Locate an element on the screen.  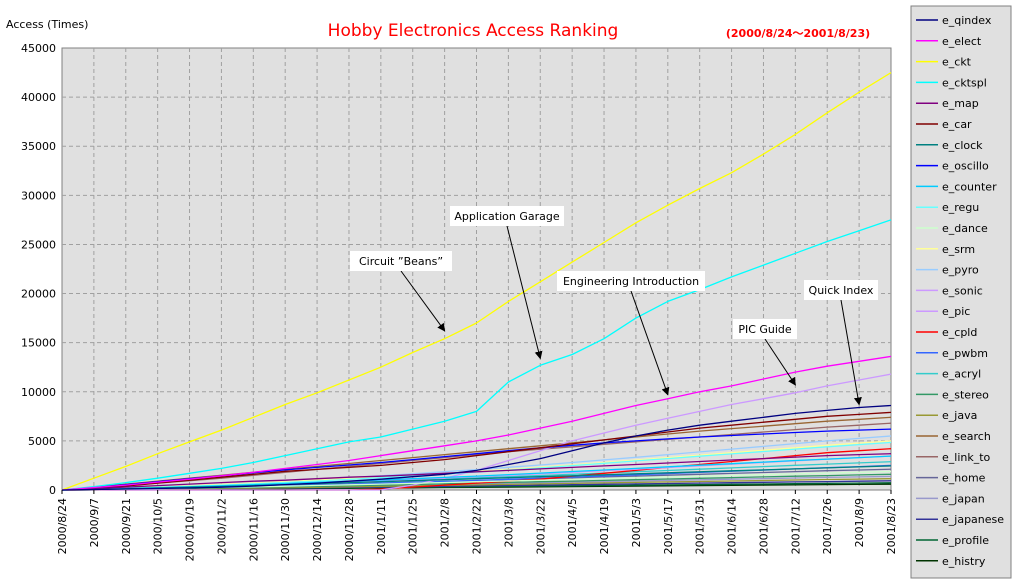
y-tick-label: 0 is located at coordinates (52, 490).